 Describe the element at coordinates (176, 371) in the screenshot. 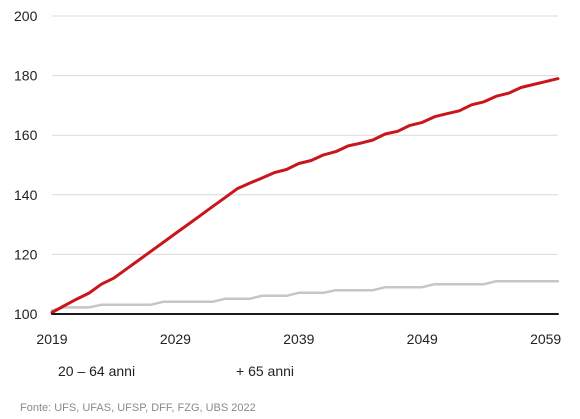

I see `legend: 20 – 64 anni + 65 anni` at that location.